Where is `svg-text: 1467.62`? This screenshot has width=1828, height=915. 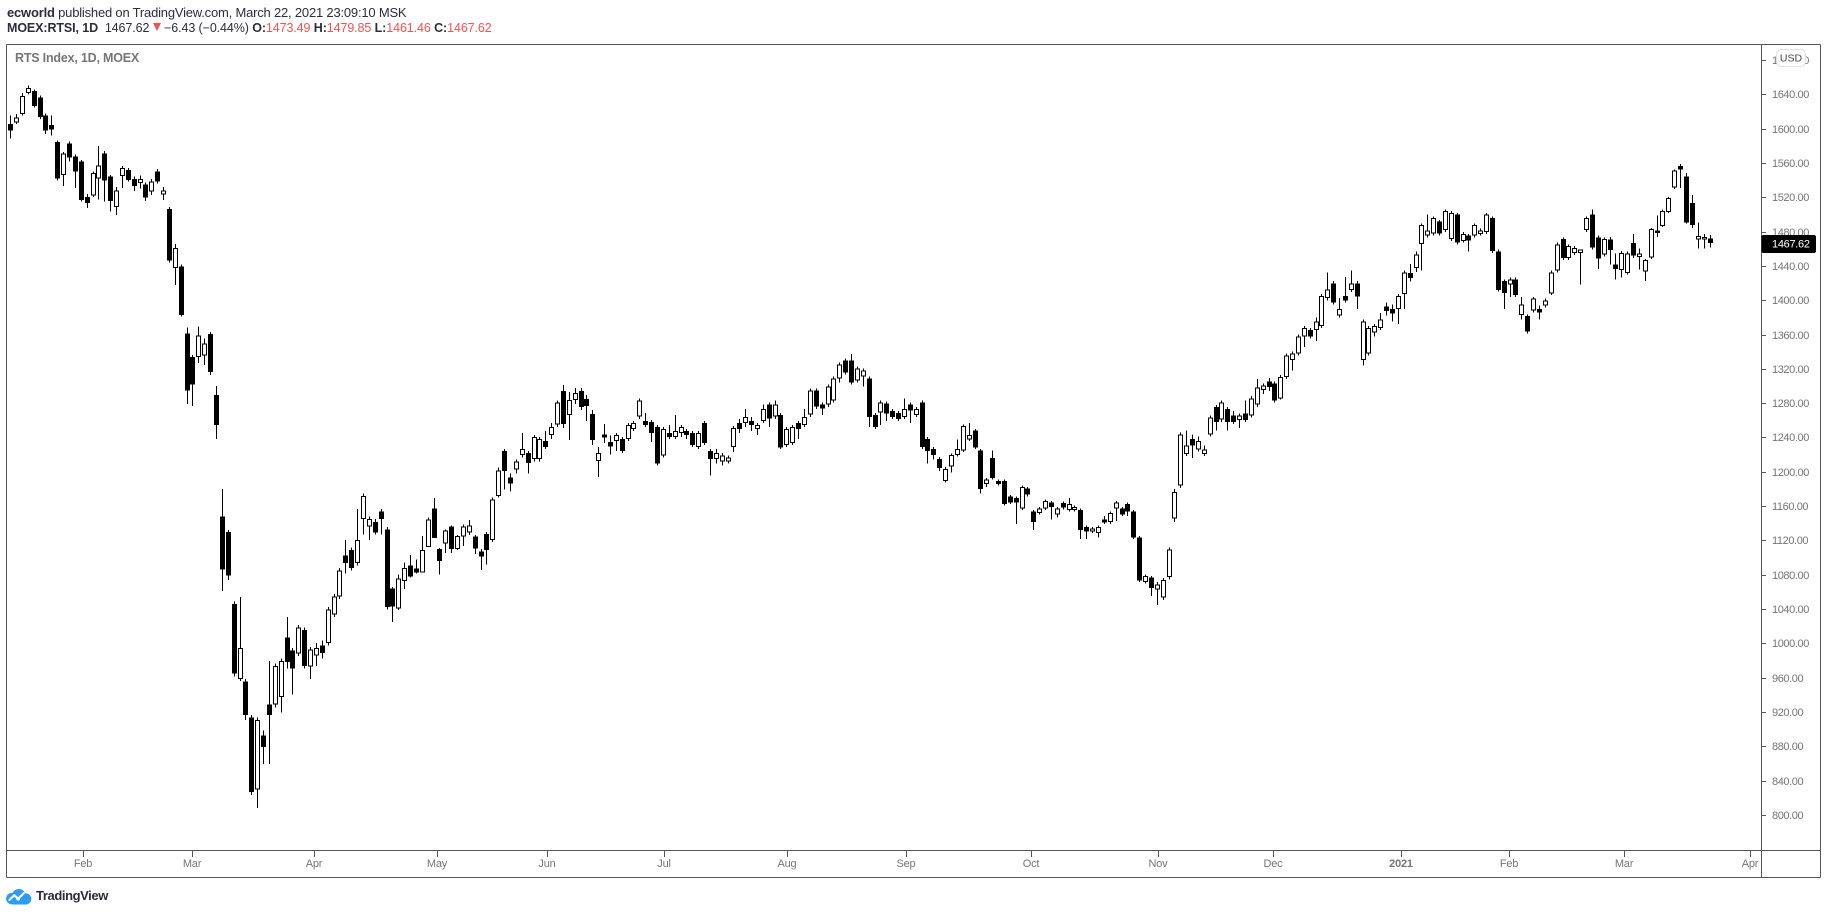
svg-text: 1467.62 is located at coordinates (1791, 245).